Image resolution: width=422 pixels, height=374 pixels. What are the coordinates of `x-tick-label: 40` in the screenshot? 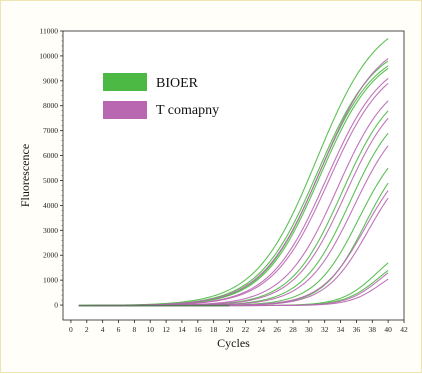 It's located at (388, 329).